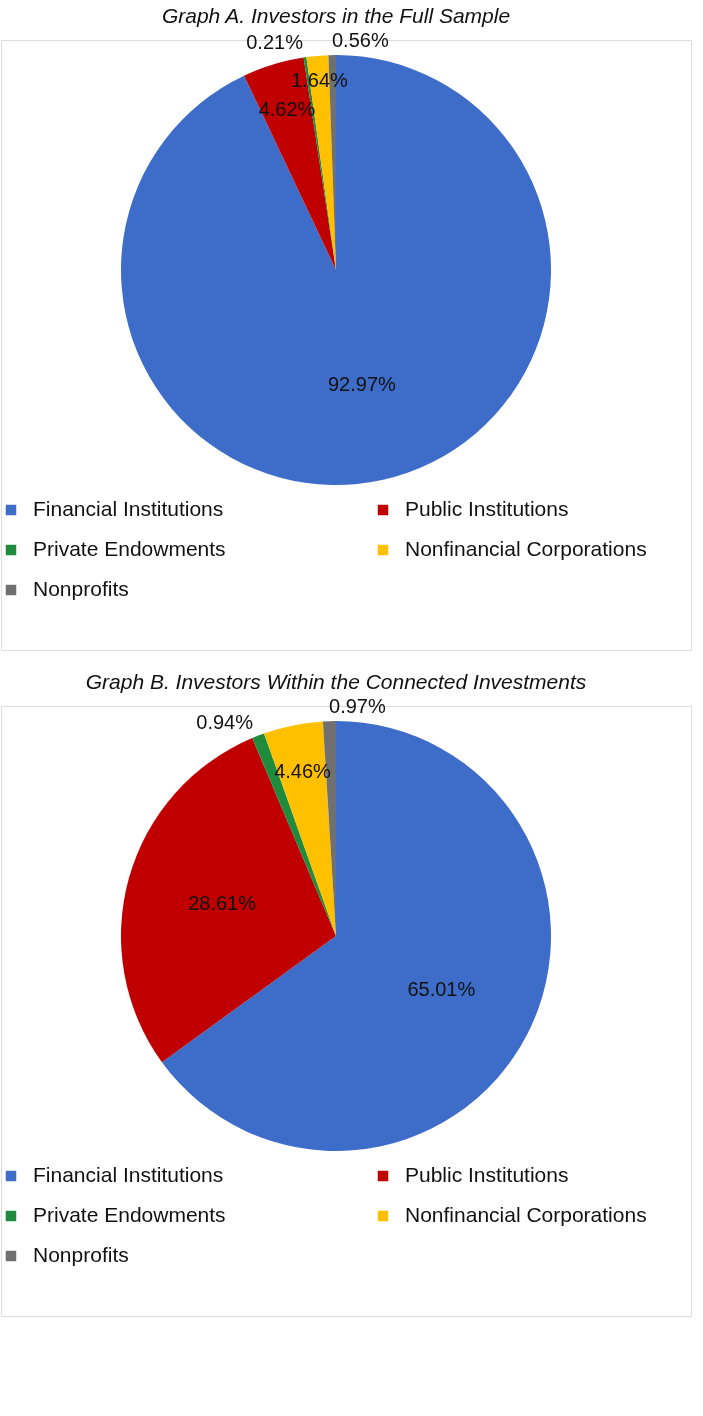  I want to click on data-label: 92.97%, so click(362, 384).